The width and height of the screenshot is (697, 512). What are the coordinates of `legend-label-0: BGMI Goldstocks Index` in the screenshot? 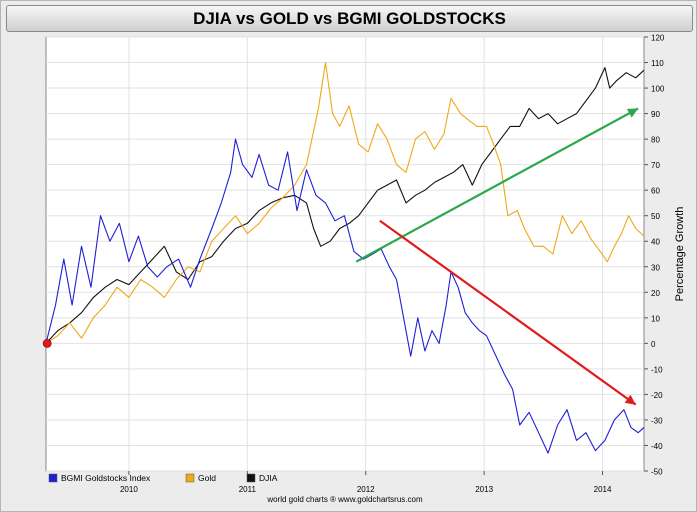 It's located at (106, 478).